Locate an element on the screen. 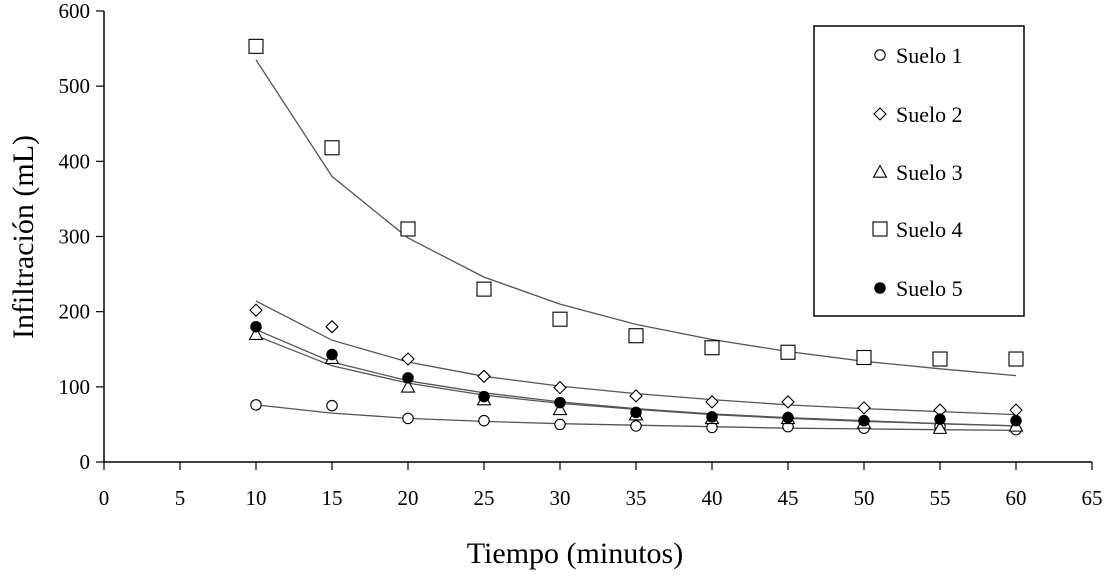 The height and width of the screenshot is (576, 1107). x-tick-label: 10 is located at coordinates (256, 498).